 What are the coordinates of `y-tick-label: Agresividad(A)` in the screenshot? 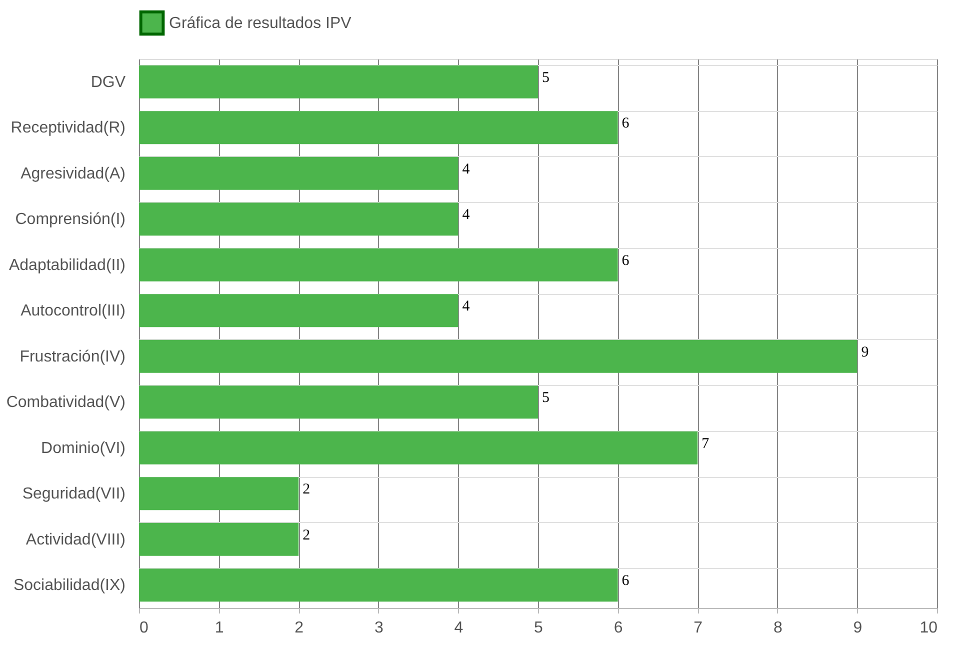 It's located at (73, 173).